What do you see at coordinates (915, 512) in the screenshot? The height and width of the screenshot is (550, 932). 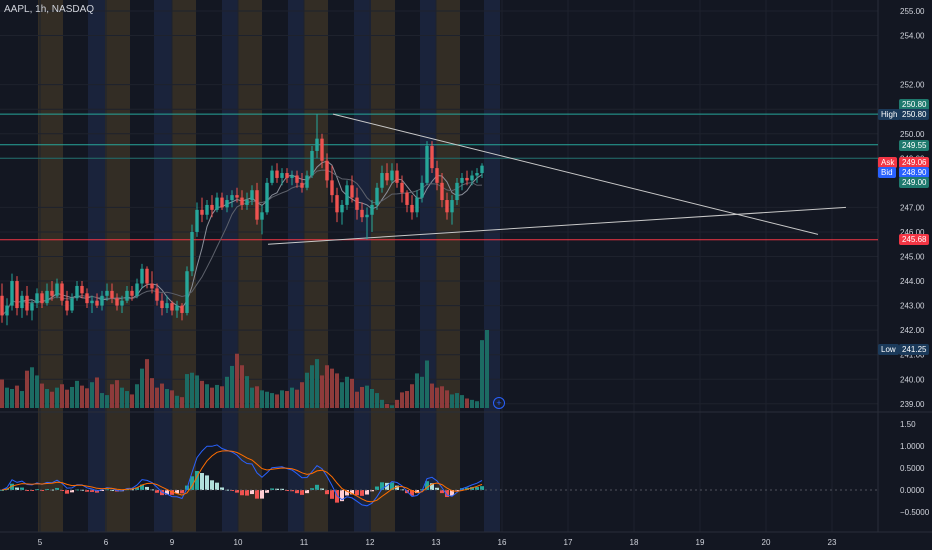 I see `macd-tick-label: −0.5000` at bounding box center [915, 512].